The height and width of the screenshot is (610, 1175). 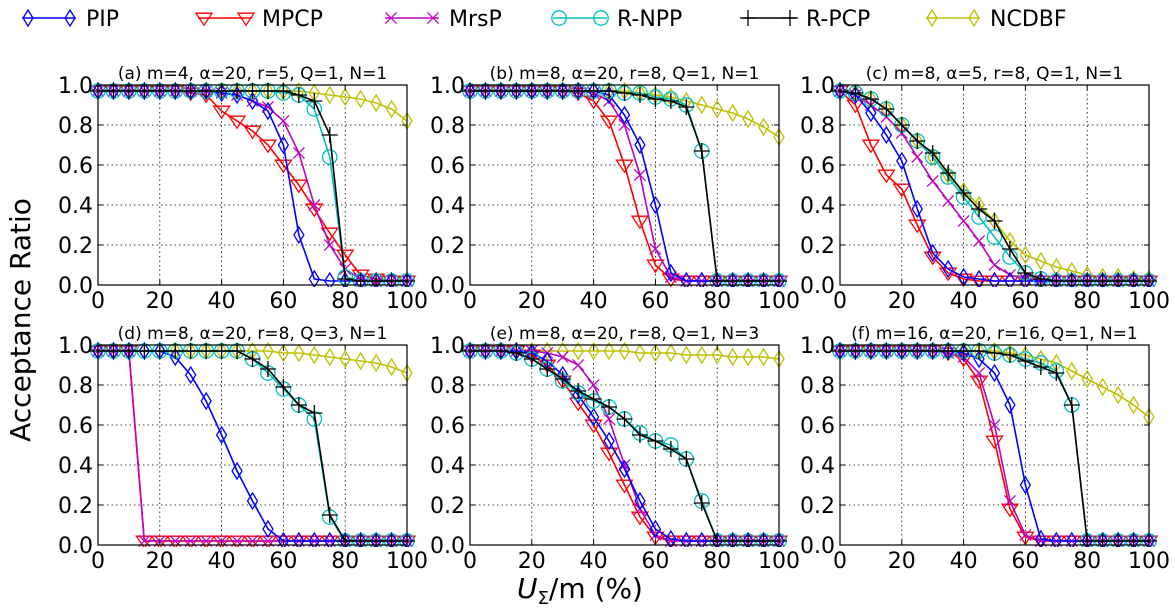 What do you see at coordinates (543, 597) in the screenshot?
I see `x-axis-label-subscript: Σ` at bounding box center [543, 597].